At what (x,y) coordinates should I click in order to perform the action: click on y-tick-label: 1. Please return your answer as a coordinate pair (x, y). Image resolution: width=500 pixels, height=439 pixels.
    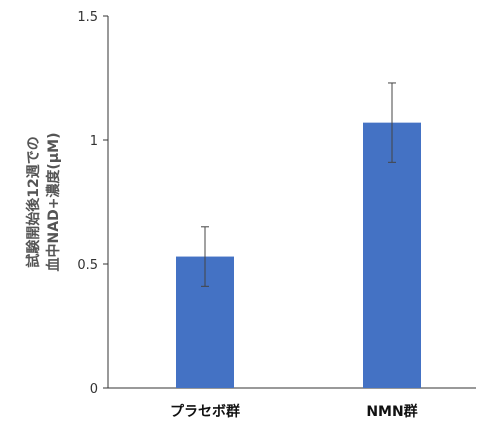
    Looking at the image, I should click on (94, 141).